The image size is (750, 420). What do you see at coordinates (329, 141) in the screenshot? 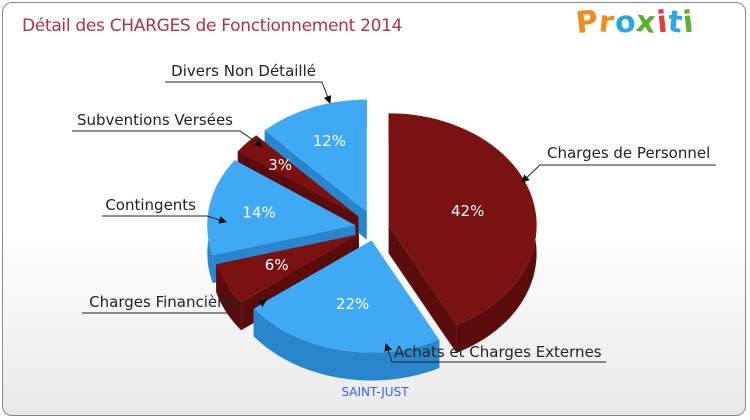
I see `percent-label: 12%` at bounding box center [329, 141].